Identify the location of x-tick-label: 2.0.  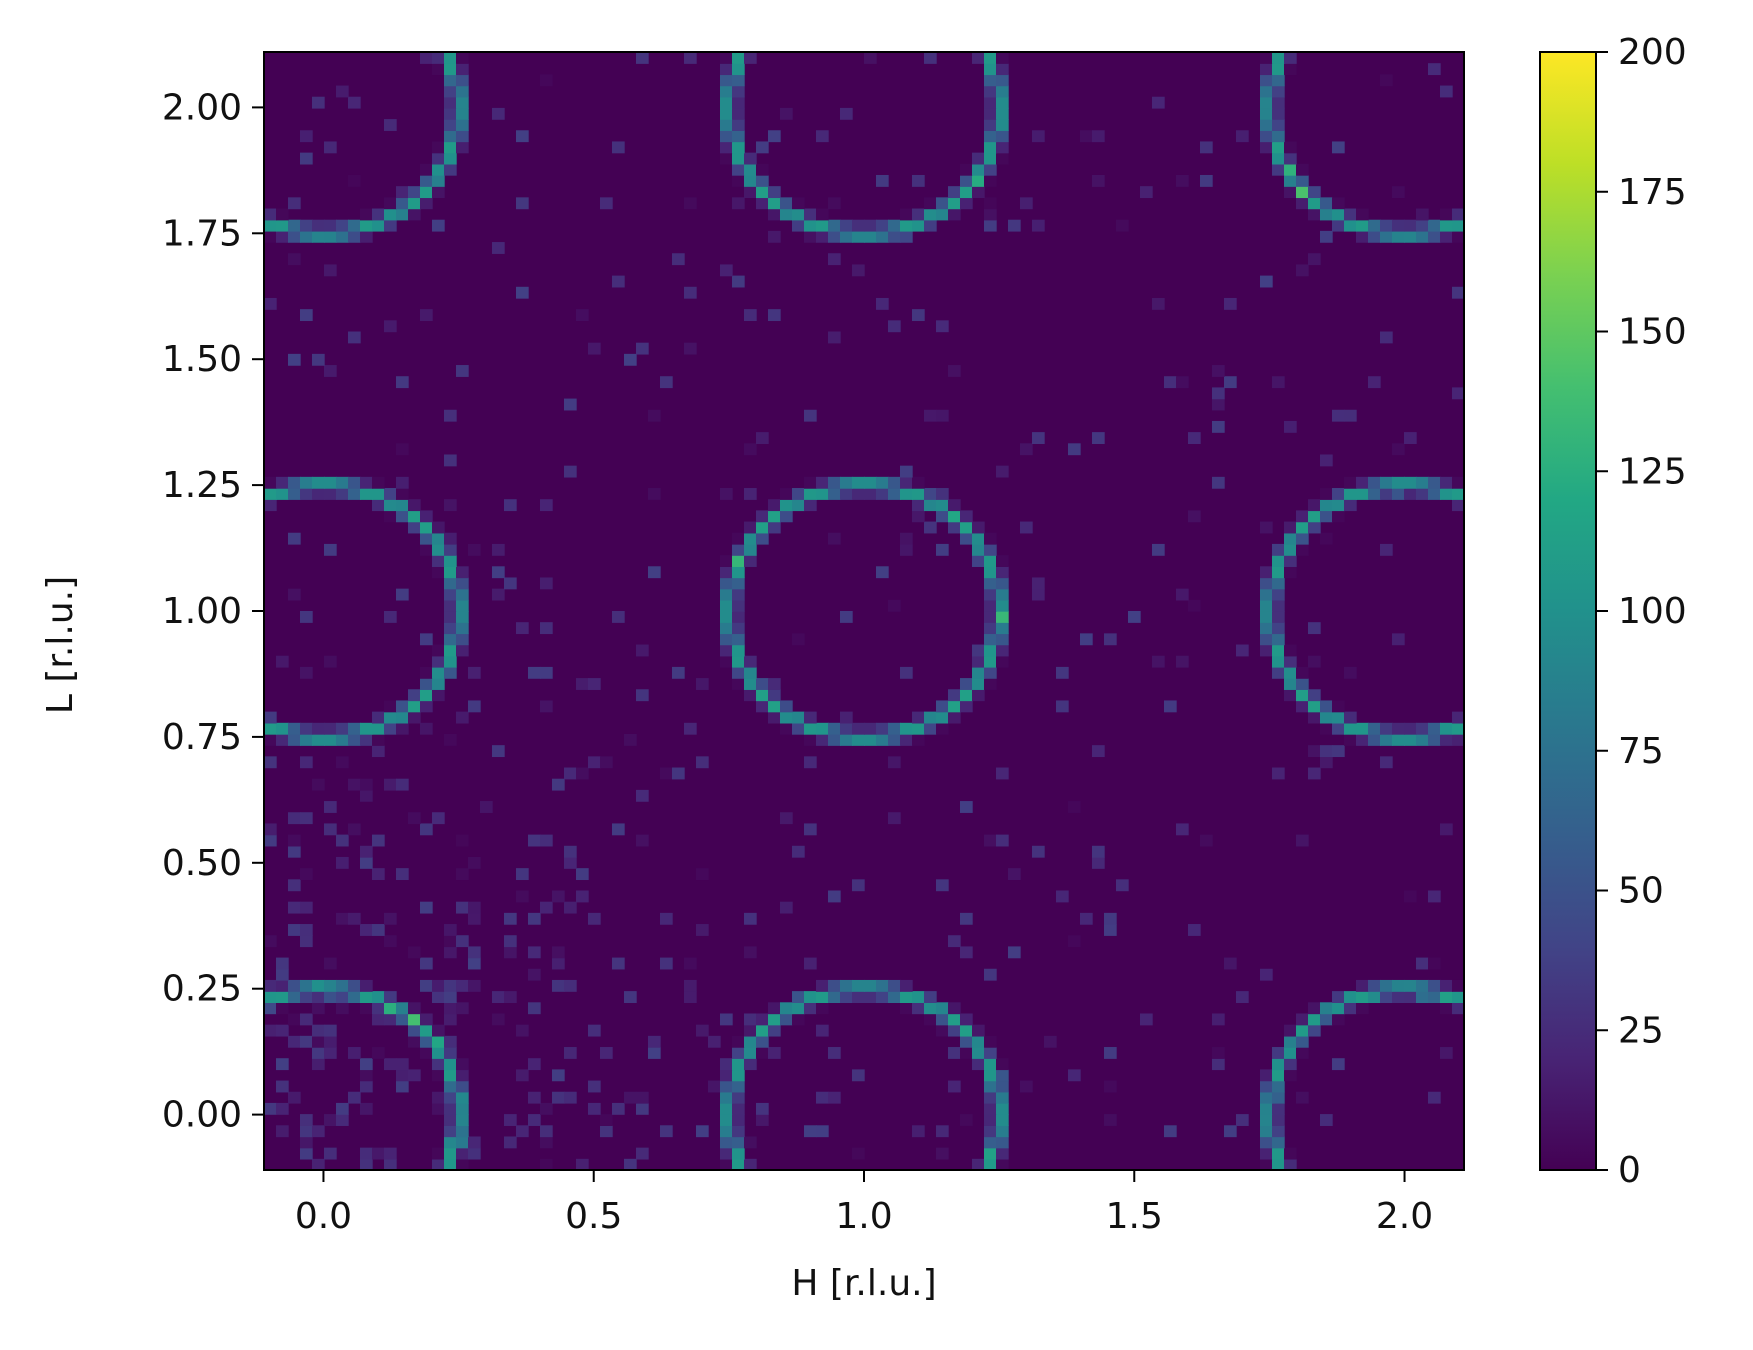
(1404, 1216).